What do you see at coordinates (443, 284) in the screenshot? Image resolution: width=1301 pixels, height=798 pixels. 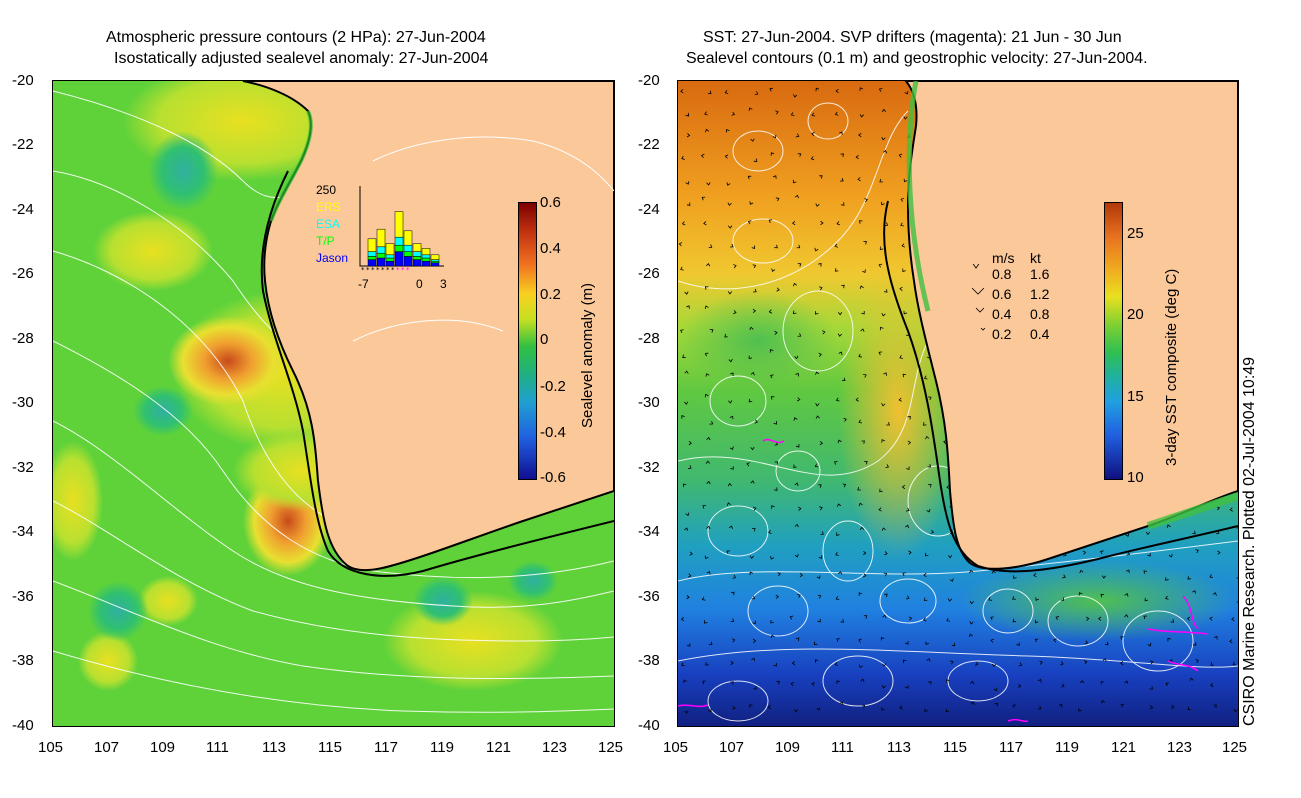 I see `inset-x-tick: 3` at bounding box center [443, 284].